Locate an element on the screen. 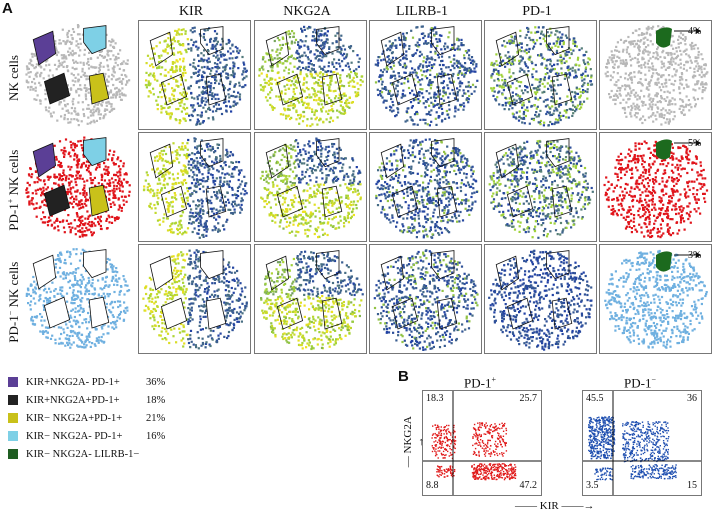 The height and width of the screenshot is (515, 715). legend-percent: 36% is located at coordinates (156, 382).